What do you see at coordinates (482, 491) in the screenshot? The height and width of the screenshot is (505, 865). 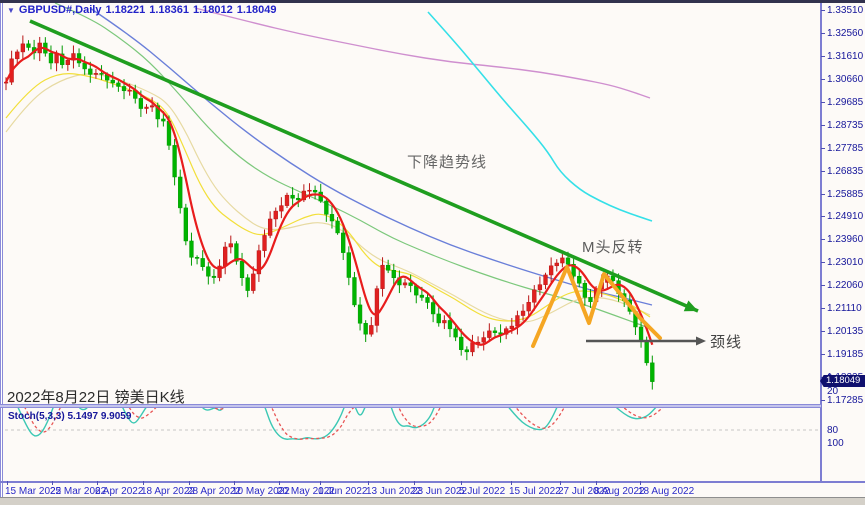 I see `time-axis-label: 5 Jul 2022` at bounding box center [482, 491].